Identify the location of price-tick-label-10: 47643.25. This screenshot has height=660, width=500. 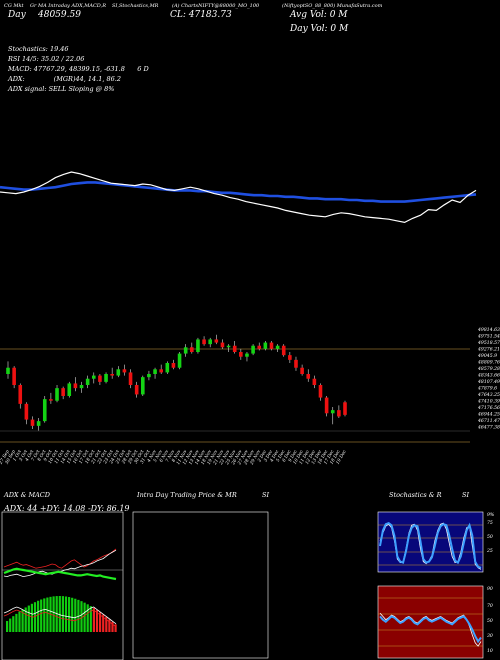
(488, 395).